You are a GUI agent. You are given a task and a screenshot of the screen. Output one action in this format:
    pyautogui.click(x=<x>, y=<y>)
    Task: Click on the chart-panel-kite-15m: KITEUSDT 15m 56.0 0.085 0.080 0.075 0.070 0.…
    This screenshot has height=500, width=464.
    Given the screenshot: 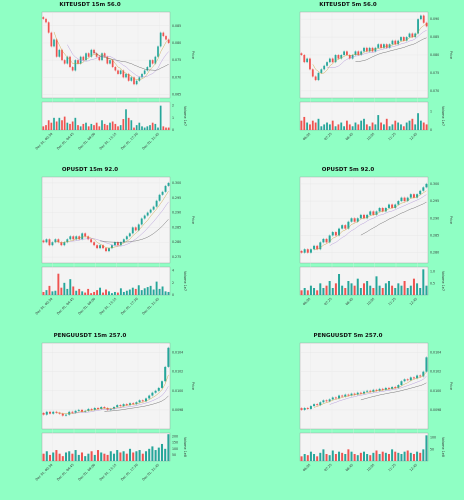 What is the action you would take?
    pyautogui.click(x=105, y=83)
    